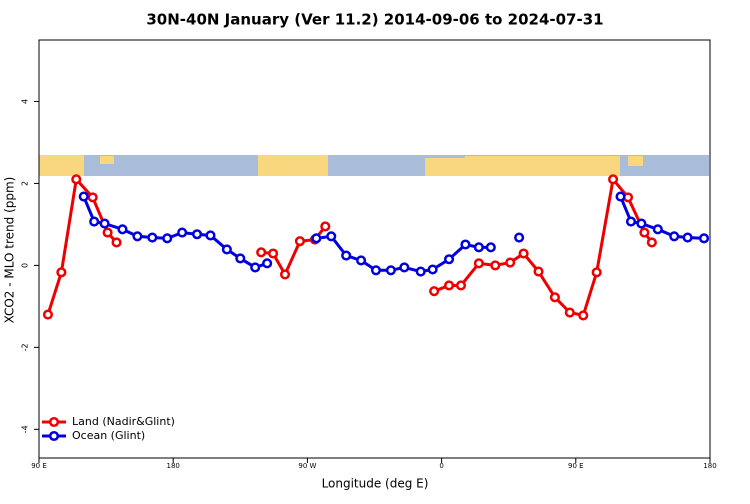 The width and height of the screenshot is (750, 504). I want to click on legend-label: Ocean (Glint), so click(108, 435).